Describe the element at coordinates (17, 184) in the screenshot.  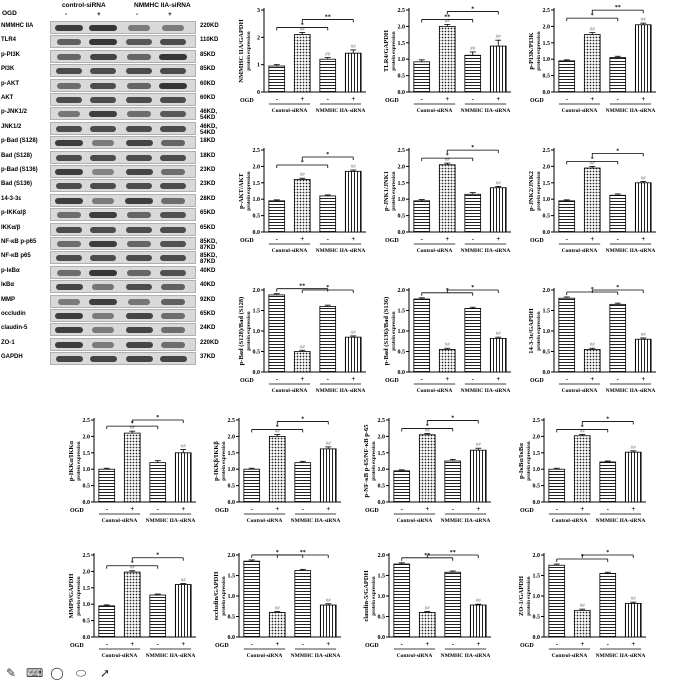
I see `blot-protein-label: Bad (S136)` at that location.